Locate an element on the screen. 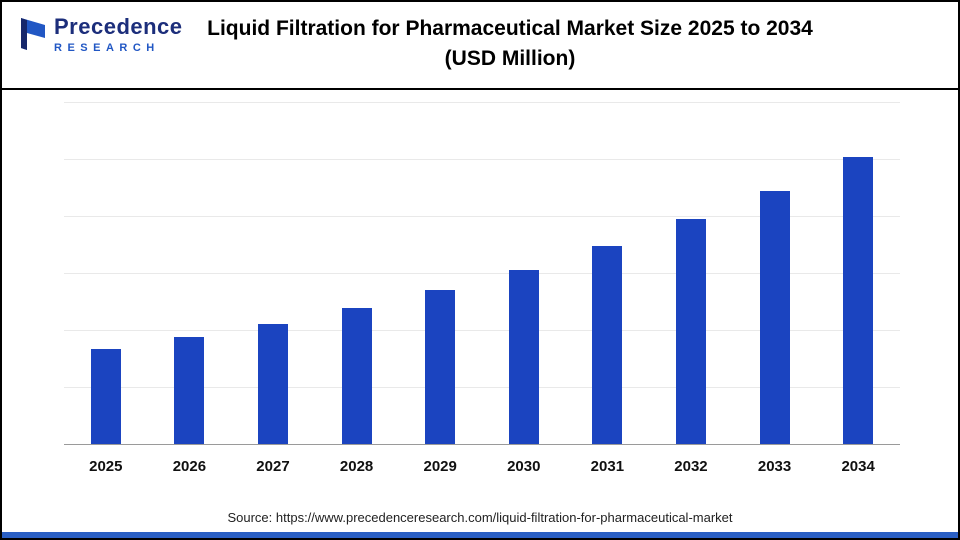 The width and height of the screenshot is (960, 540). bar-2033 is located at coordinates (774, 317).